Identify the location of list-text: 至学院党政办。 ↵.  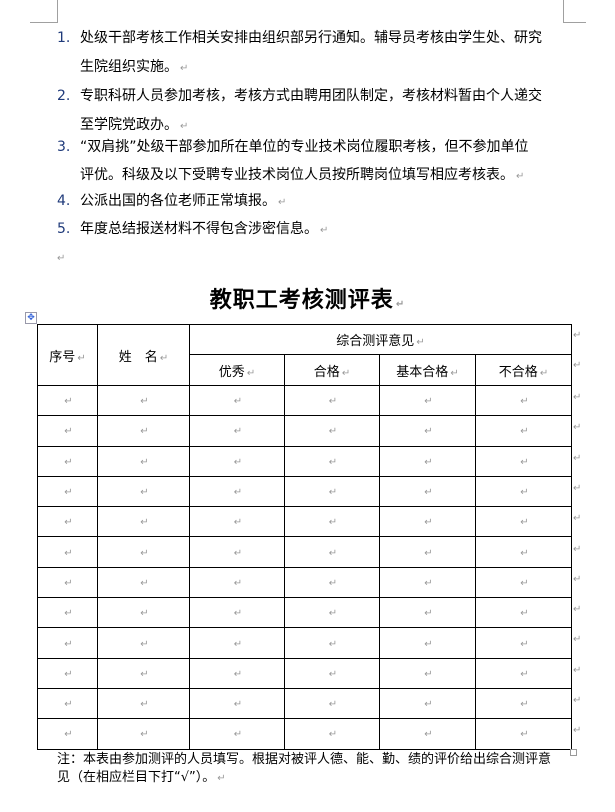
(134, 125).